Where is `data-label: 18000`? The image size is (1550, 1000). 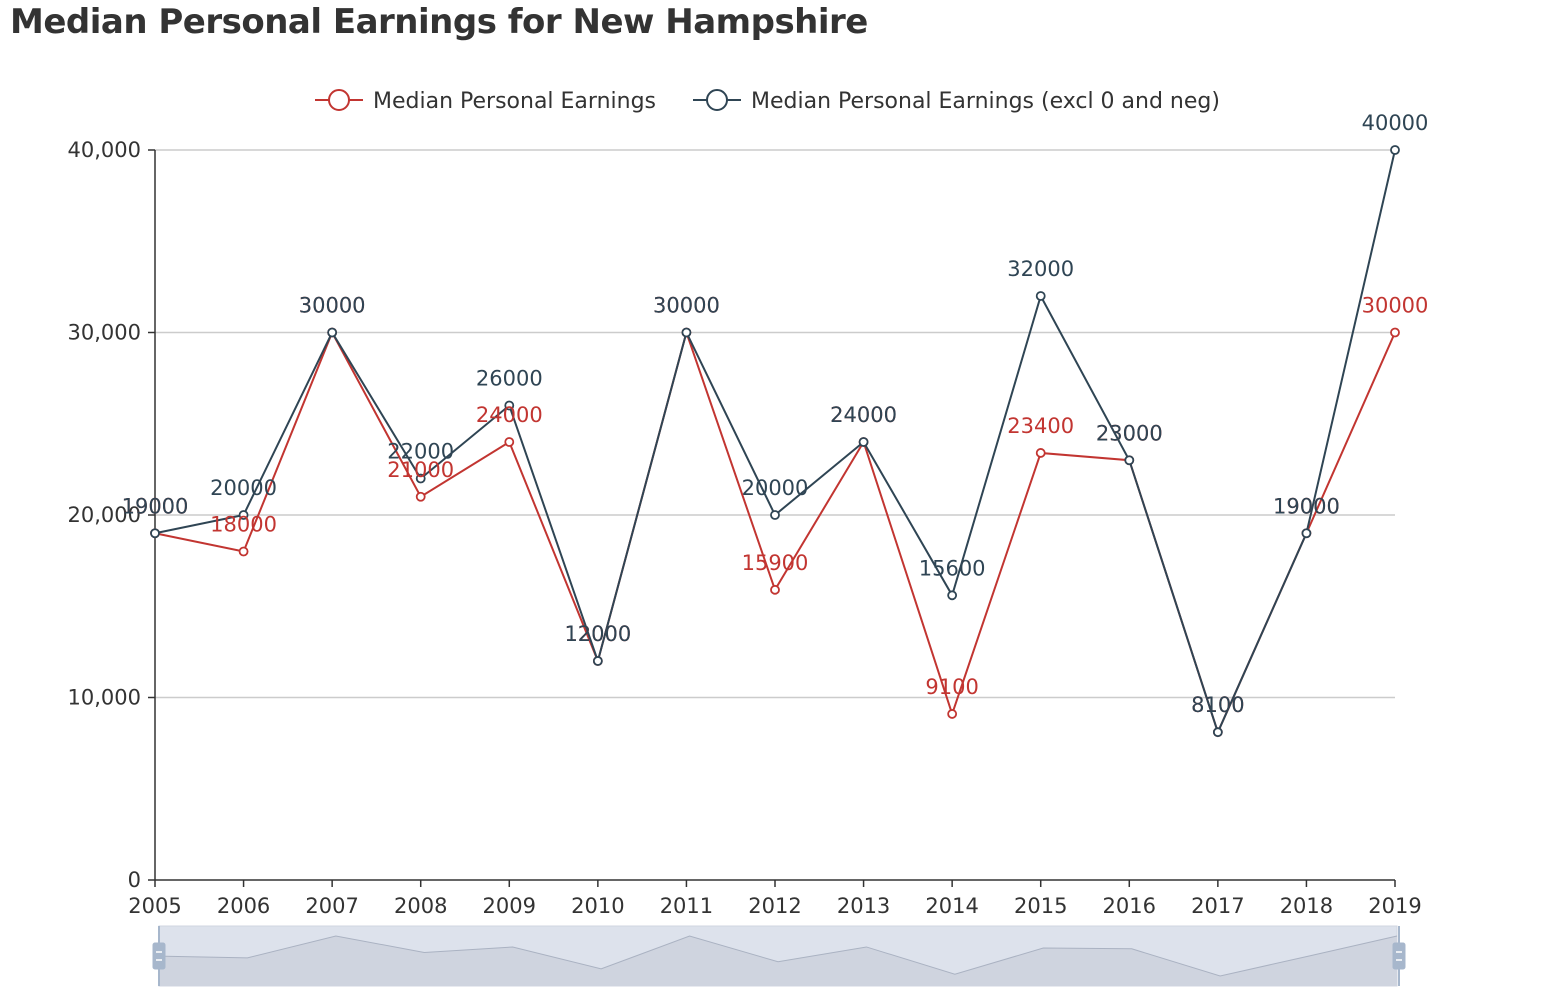
data-label: 18000 is located at coordinates (243, 525).